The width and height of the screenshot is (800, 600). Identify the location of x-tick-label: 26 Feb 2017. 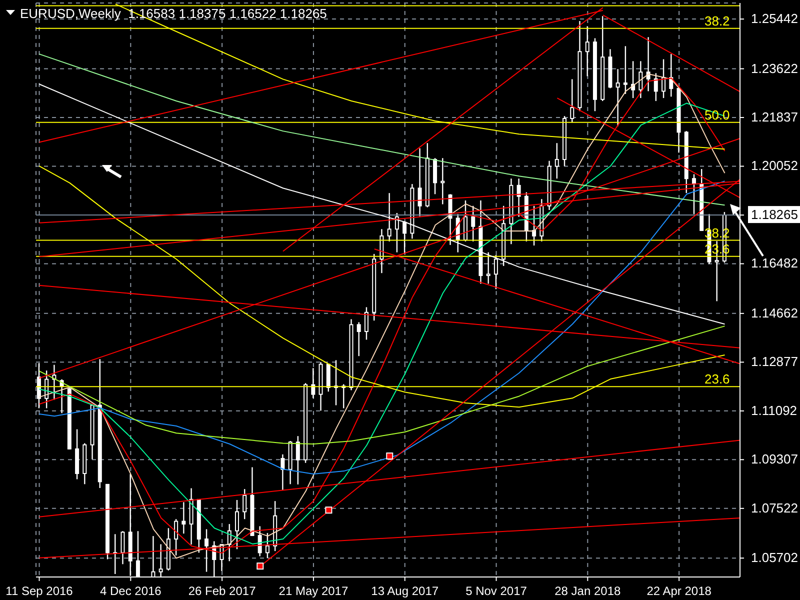
(222, 591).